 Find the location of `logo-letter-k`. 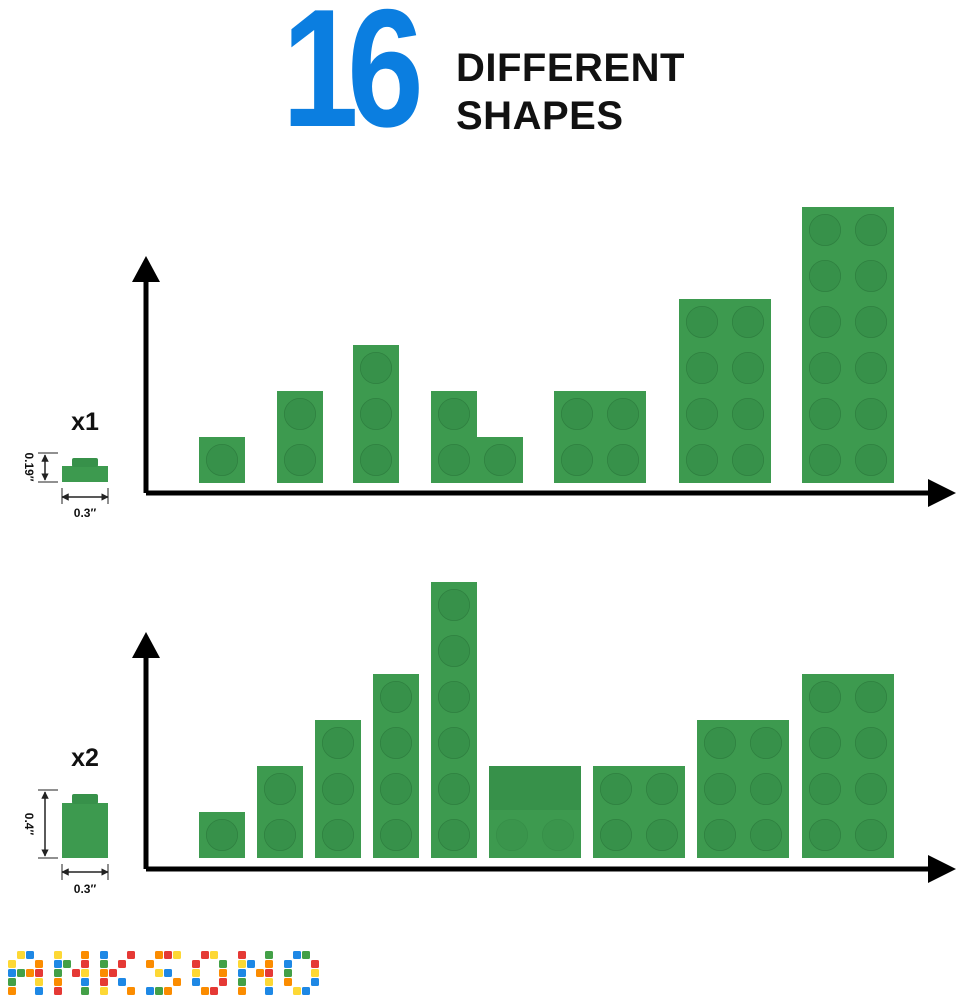

logo-letter-k is located at coordinates (117, 973).